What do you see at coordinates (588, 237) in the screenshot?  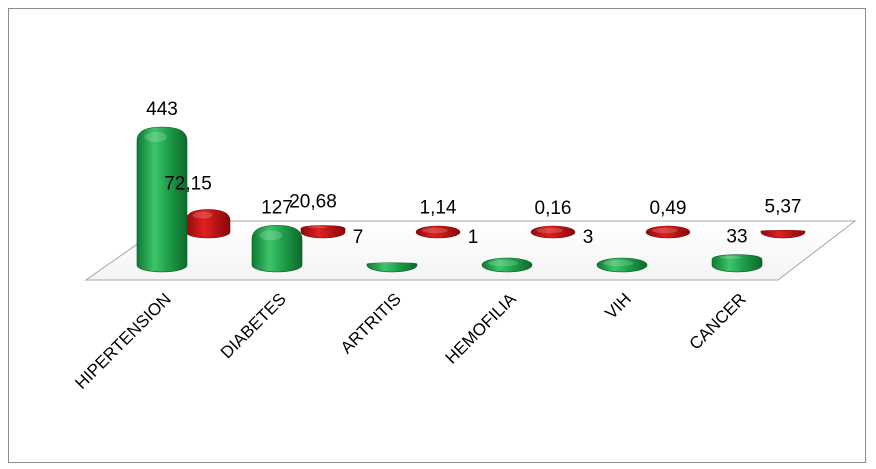 I see `green-value-label: 3` at bounding box center [588, 237].